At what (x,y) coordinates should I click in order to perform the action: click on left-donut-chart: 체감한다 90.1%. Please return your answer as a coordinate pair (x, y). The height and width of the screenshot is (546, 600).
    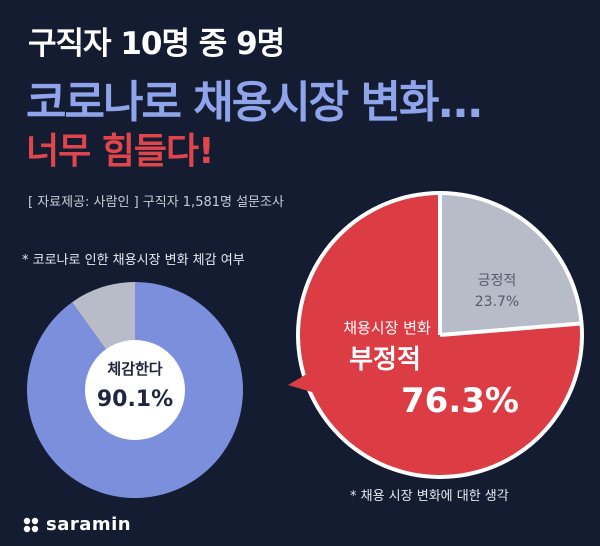
    Looking at the image, I should click on (134, 390).